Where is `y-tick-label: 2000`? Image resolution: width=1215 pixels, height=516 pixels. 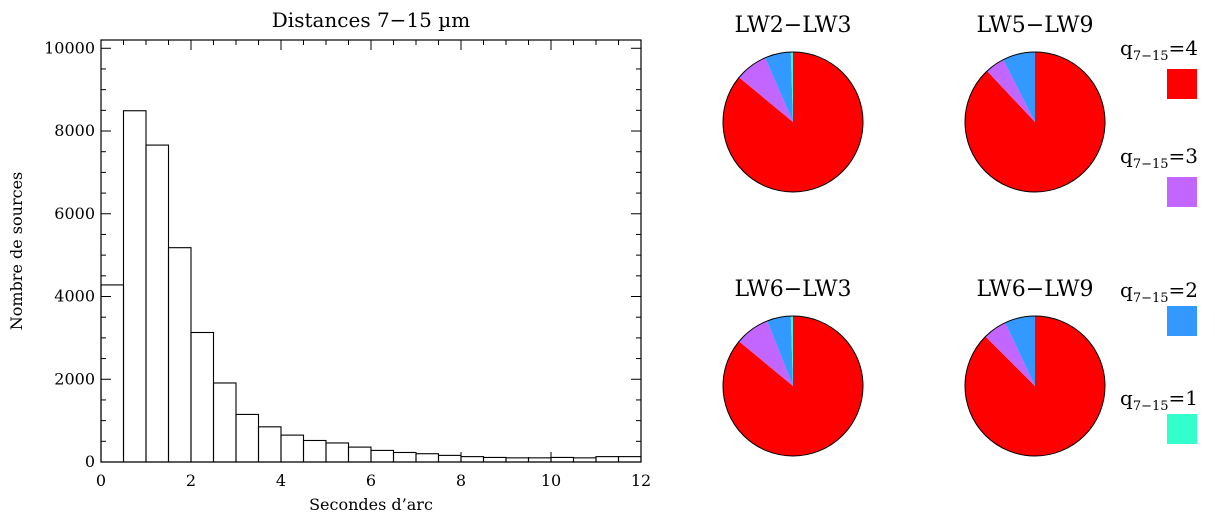
y-tick-label: 2000 is located at coordinates (74, 378).